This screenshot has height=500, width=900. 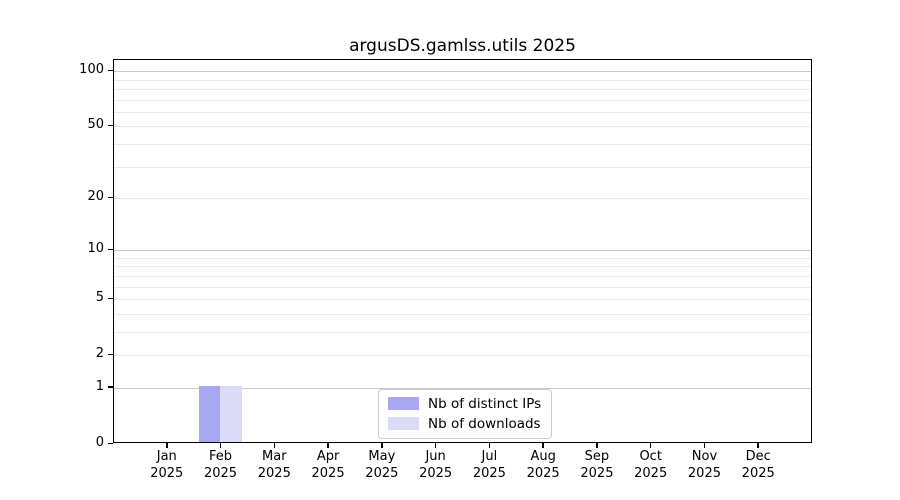 I want to click on x-tick-label: Sep 2025, so click(x=597, y=465).